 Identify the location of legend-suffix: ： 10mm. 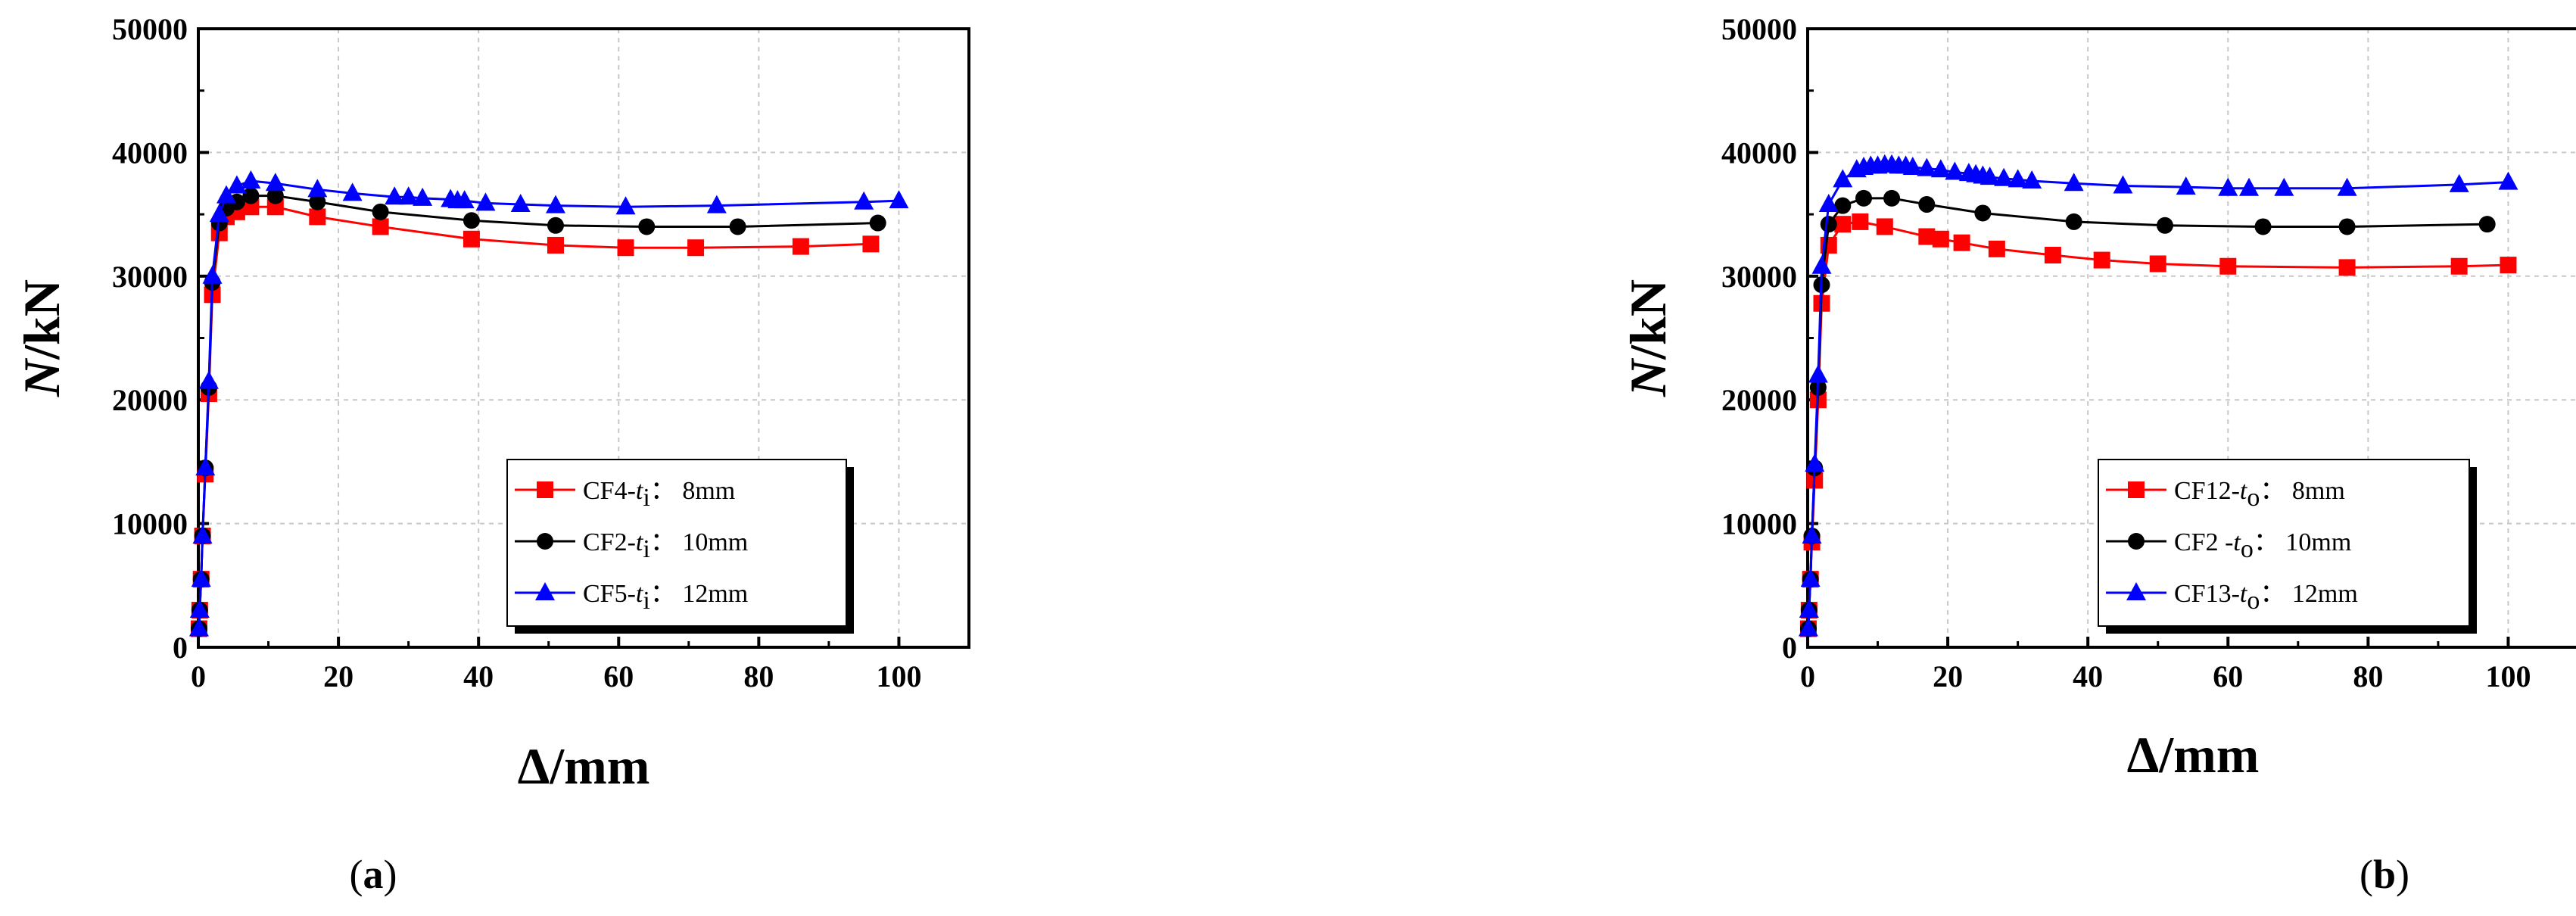
(699, 542).